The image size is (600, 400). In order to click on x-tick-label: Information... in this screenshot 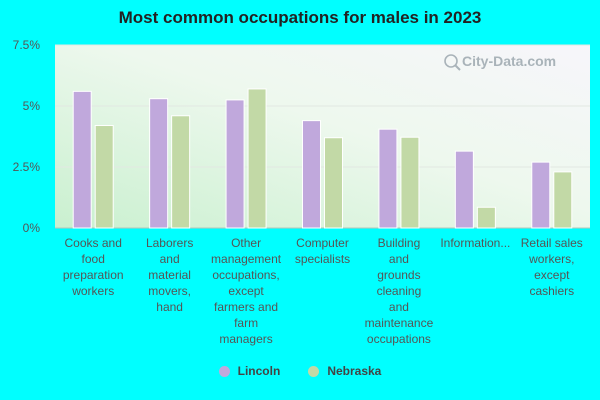, I will do `click(475, 243)`.